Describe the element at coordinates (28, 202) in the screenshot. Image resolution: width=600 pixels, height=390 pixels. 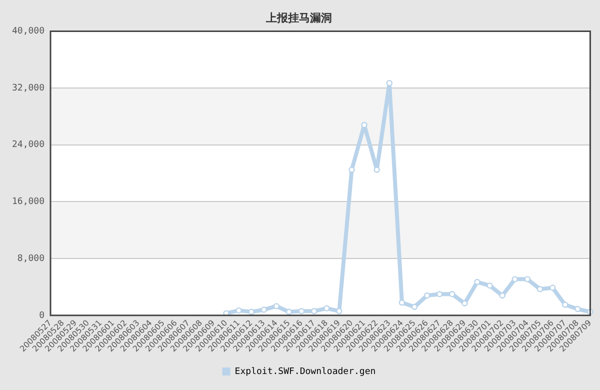
I see `y-tick-label: 16,000` at that location.